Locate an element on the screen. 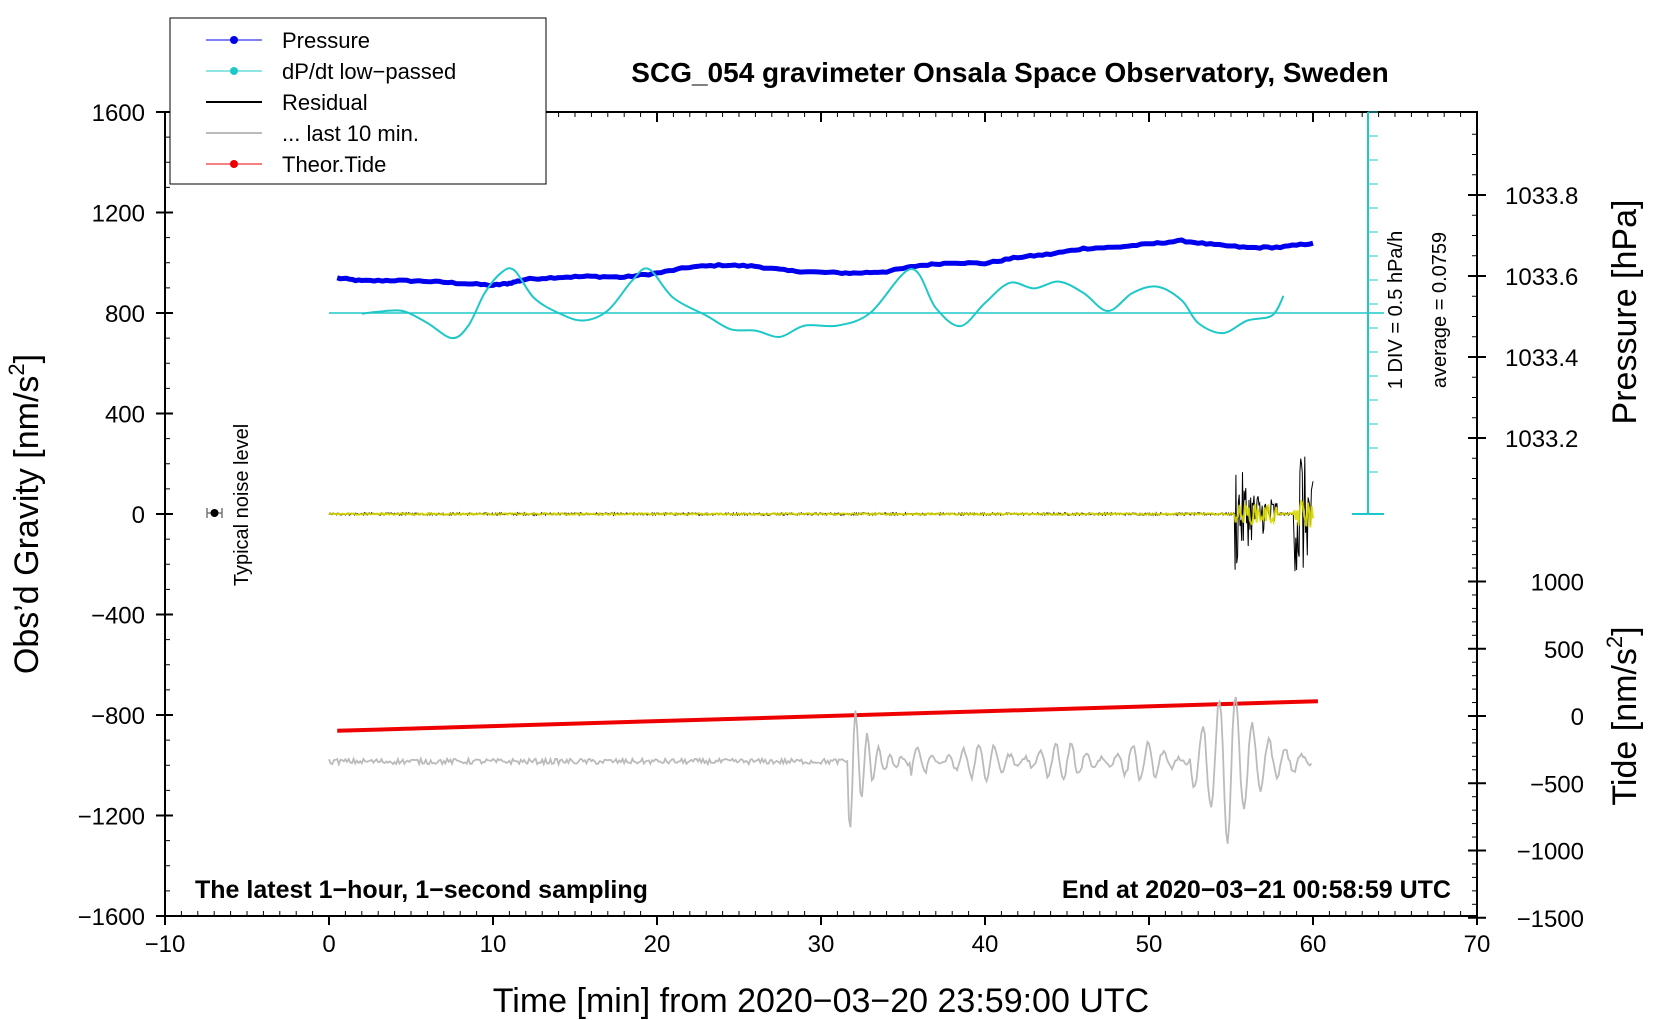 The width and height of the screenshot is (1660, 1020). legend-item-pressure: Pressure is located at coordinates (288, 40).